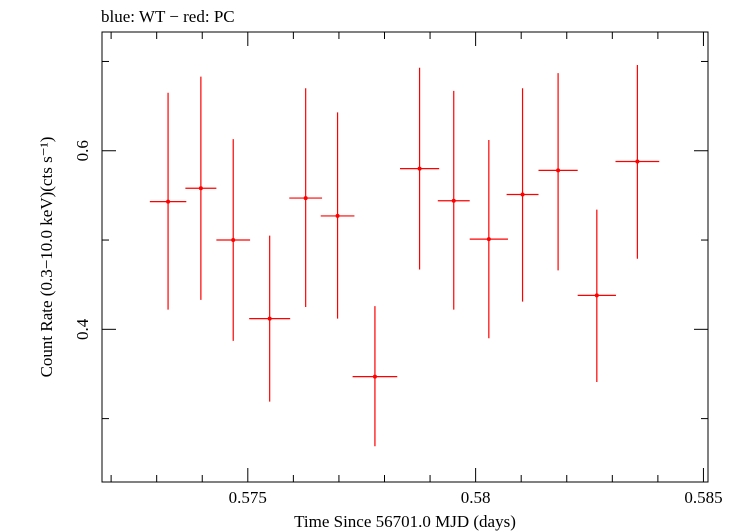 Image resolution: width=740 pixels, height=532 pixels. I want to click on y-tick-label: 0.6, so click(82, 150).